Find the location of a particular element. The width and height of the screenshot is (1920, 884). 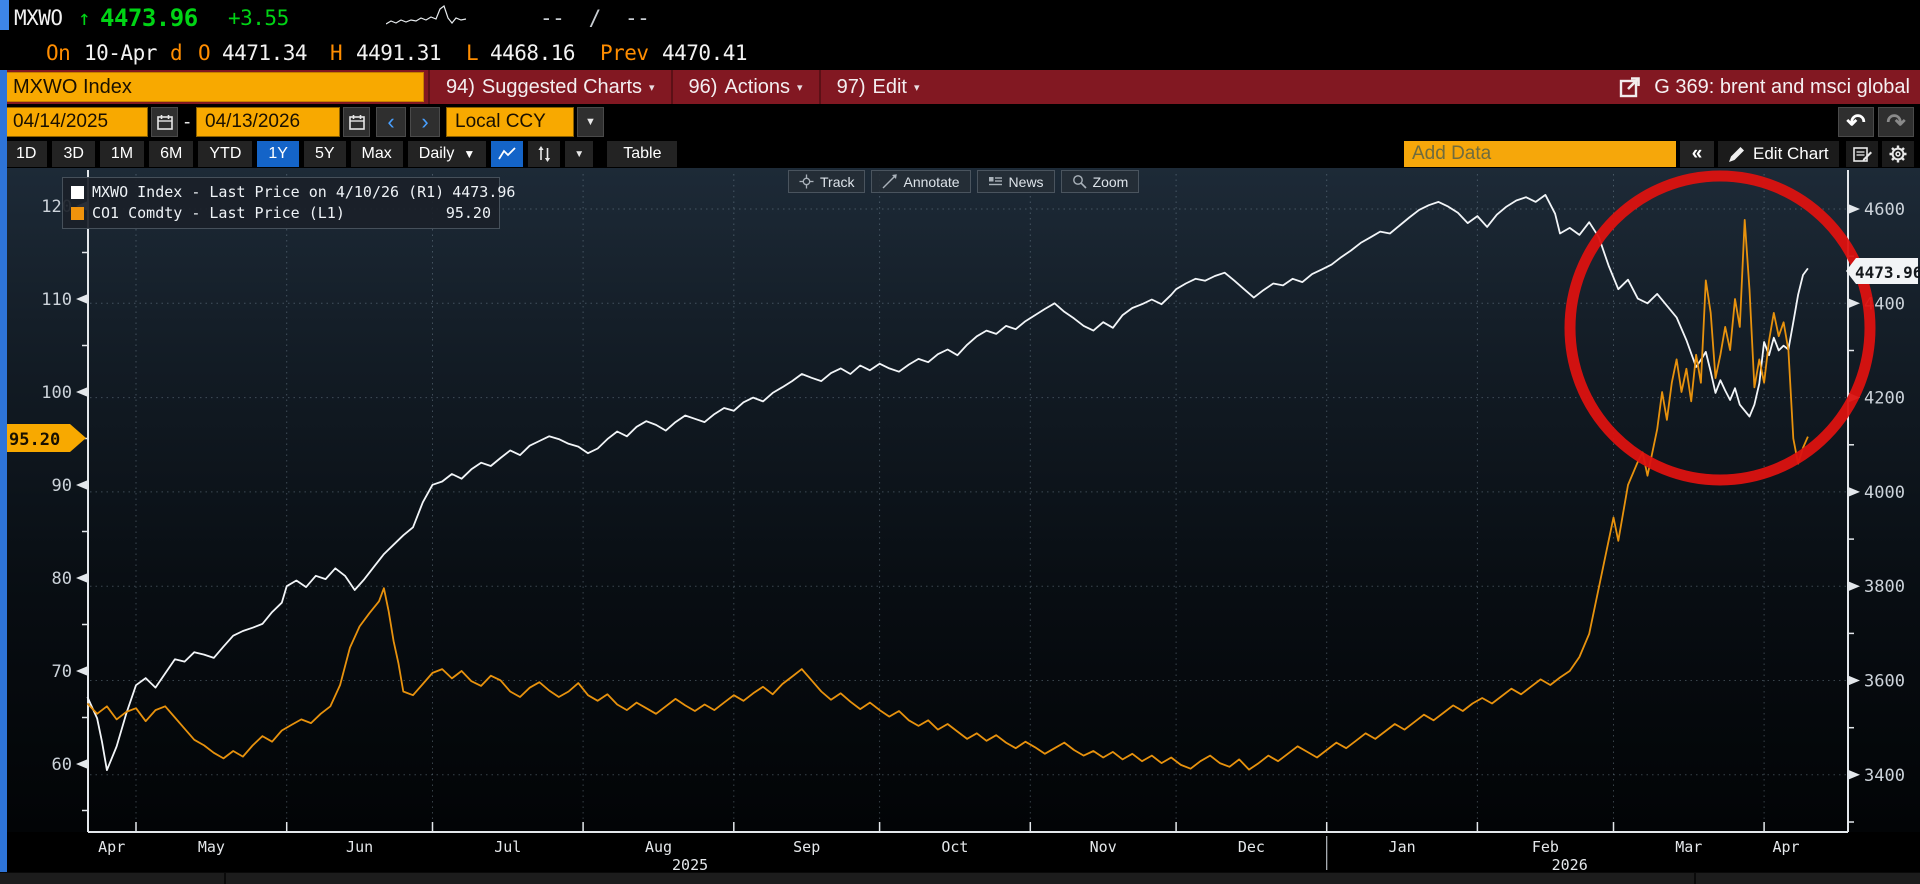

currency-select: Local CCY is located at coordinates (510, 122).